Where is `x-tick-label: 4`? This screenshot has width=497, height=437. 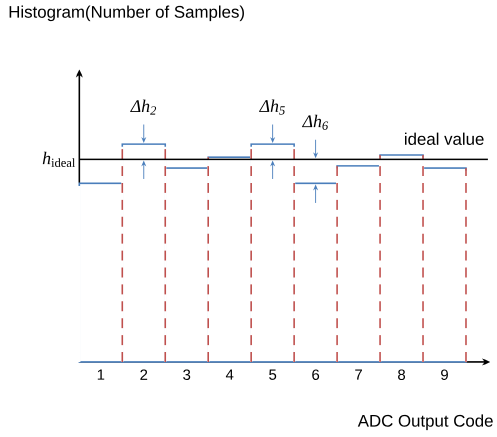
x-tick-label: 4 is located at coordinates (230, 375).